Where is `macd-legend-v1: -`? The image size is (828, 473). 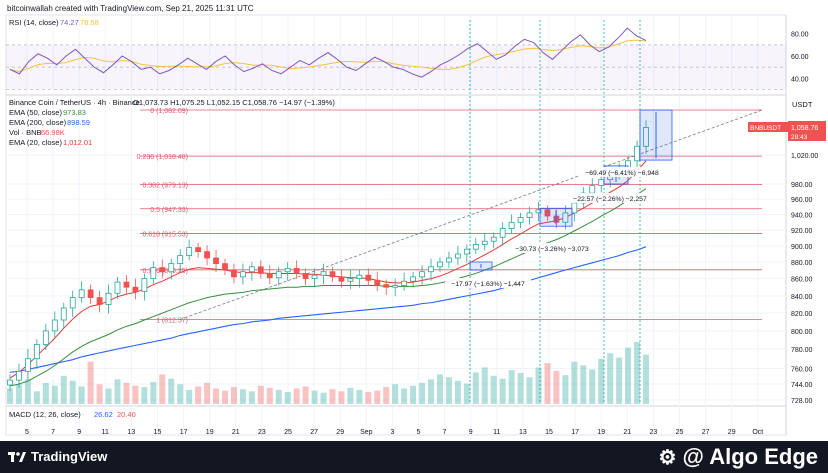
macd-legend-v1: - is located at coordinates (83, 414).